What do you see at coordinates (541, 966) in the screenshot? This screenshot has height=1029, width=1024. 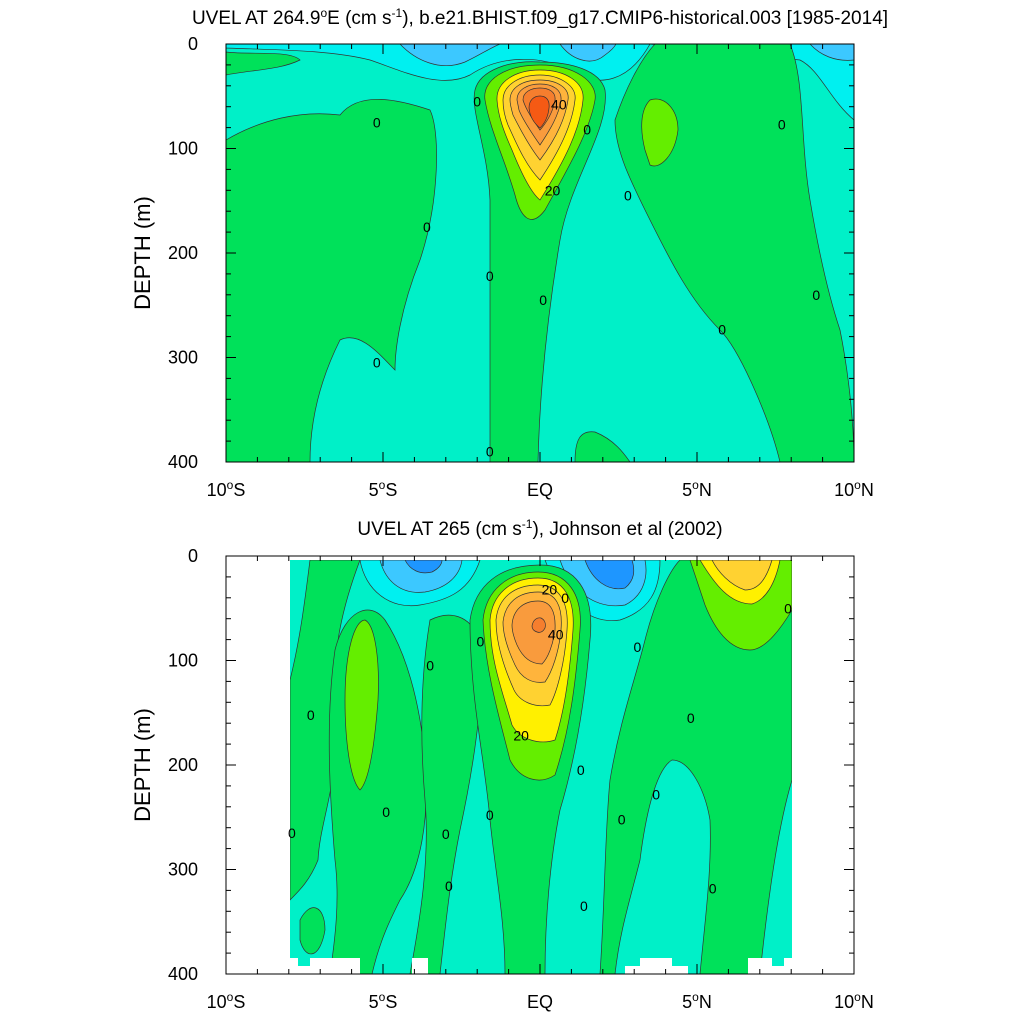 I see `missing-data-mask` at bounding box center [541, 966].